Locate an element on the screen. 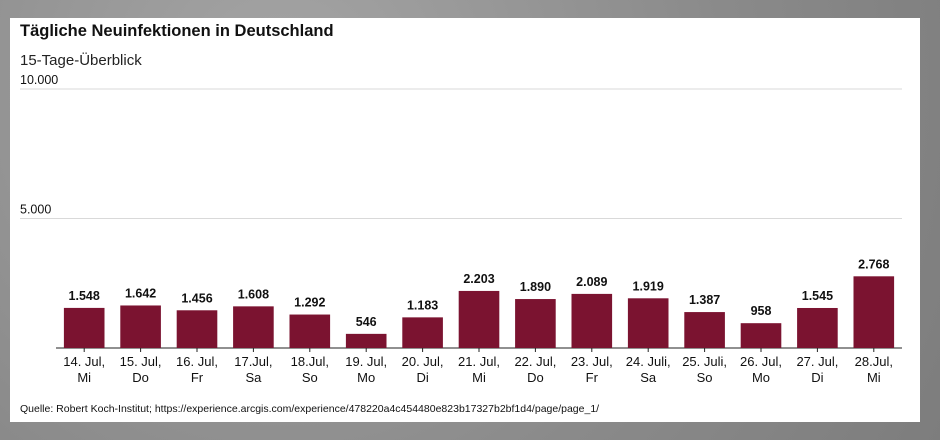 Image resolution: width=940 pixels, height=440 pixels. x-tick-label: 24. Juli, is located at coordinates (648, 361).